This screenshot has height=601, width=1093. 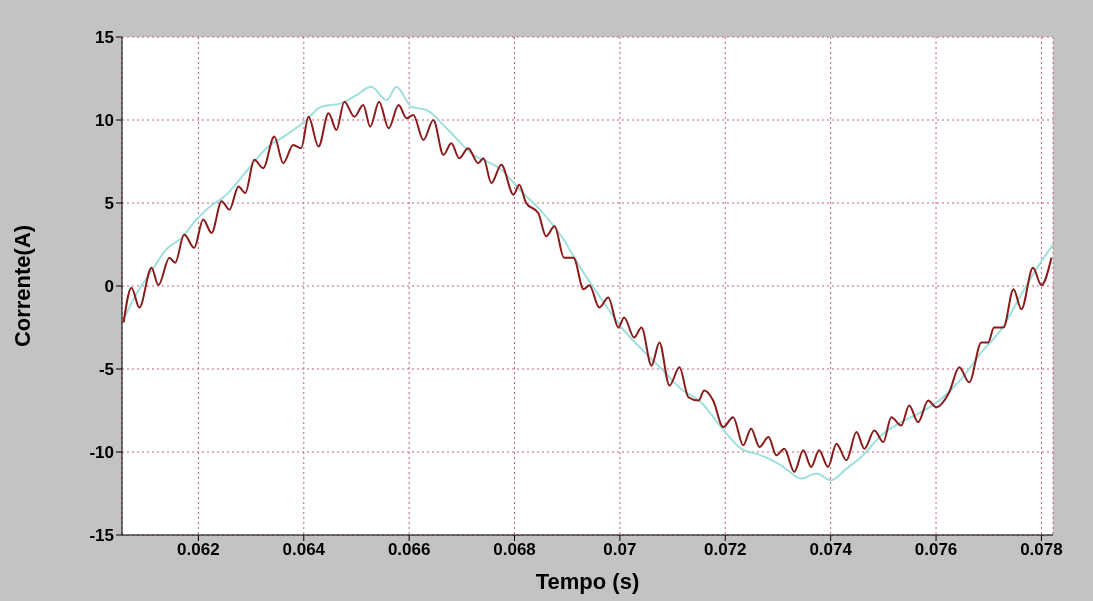 I want to click on y-axis-title: Corrente(A), so click(x=22, y=286).